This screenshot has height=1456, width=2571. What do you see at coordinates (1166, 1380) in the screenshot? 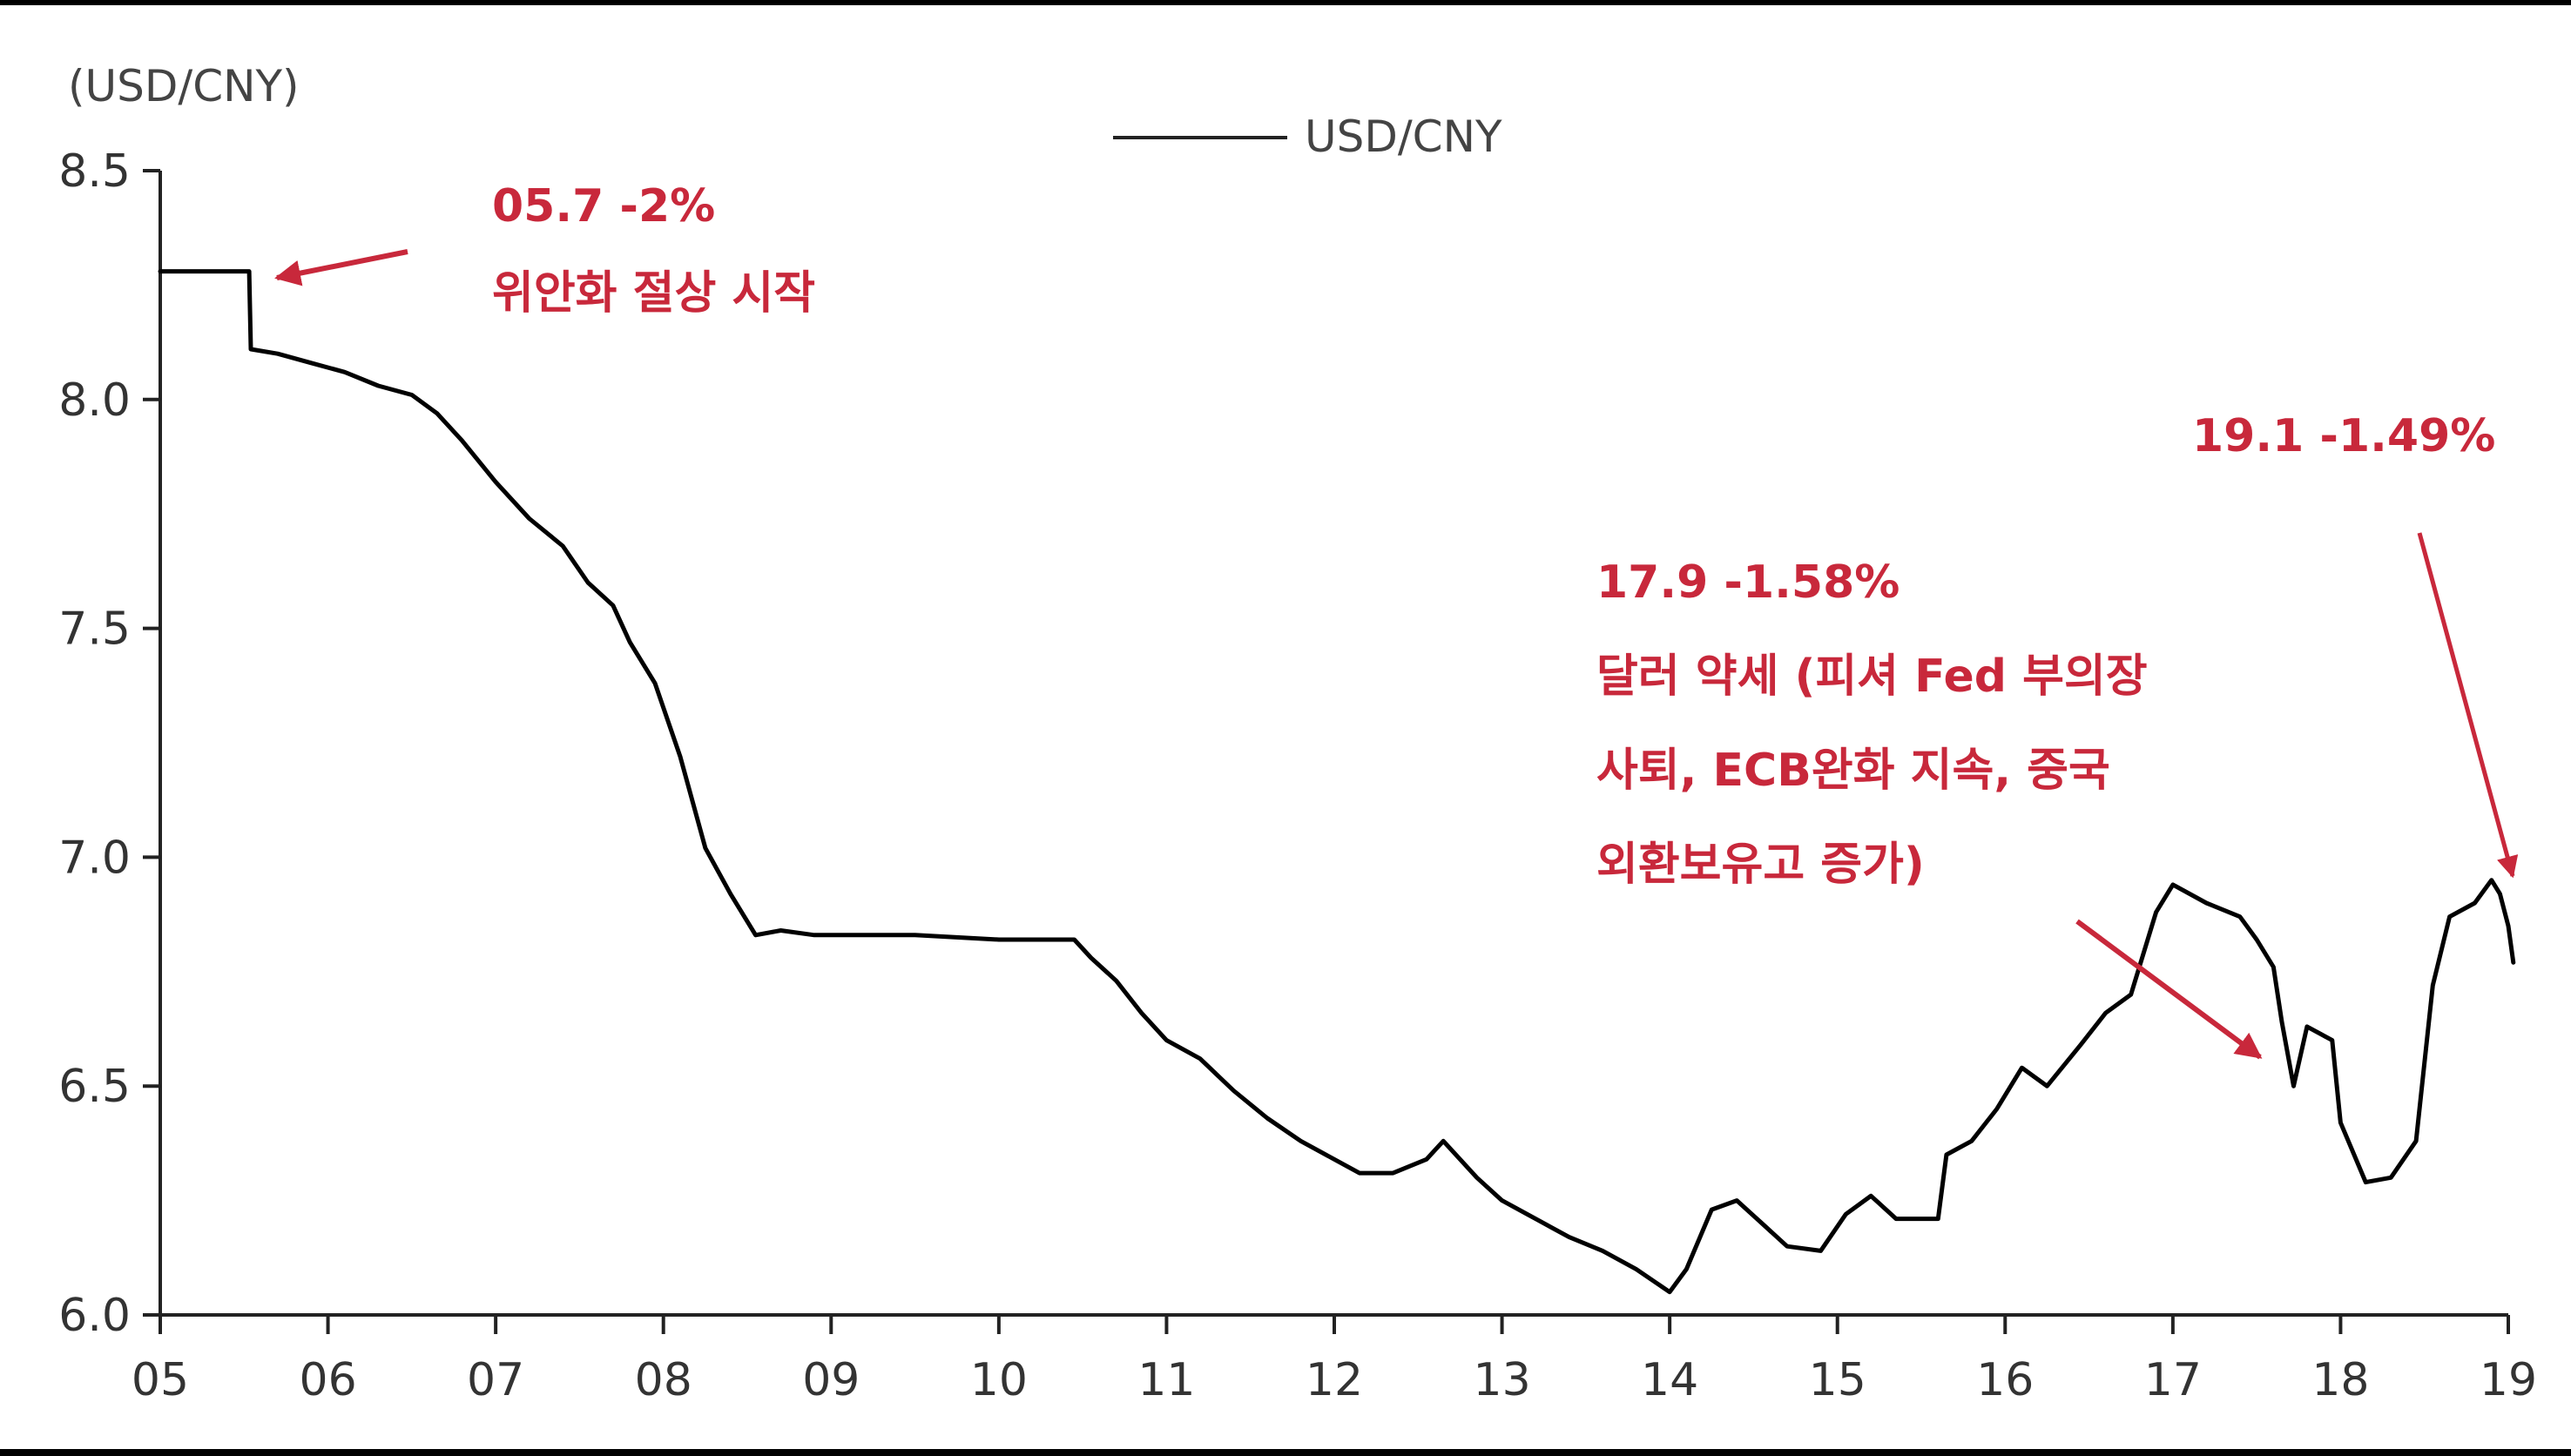
I see `x-tick-label: 11` at bounding box center [1166, 1380].